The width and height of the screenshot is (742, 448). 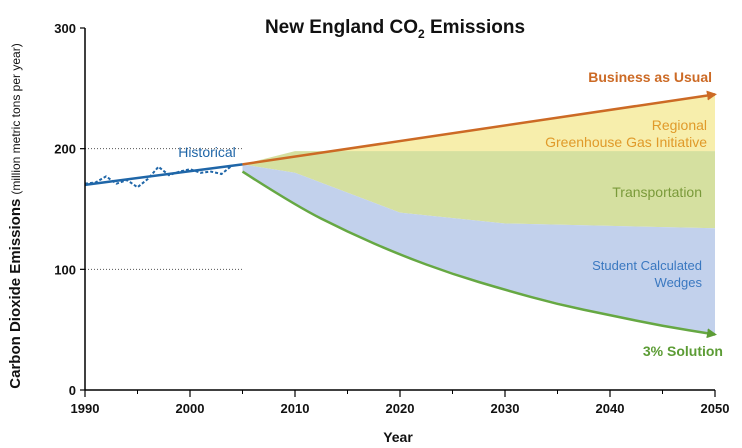 What do you see at coordinates (158, 176) in the screenshot?
I see `line-historical-annual` at bounding box center [158, 176].